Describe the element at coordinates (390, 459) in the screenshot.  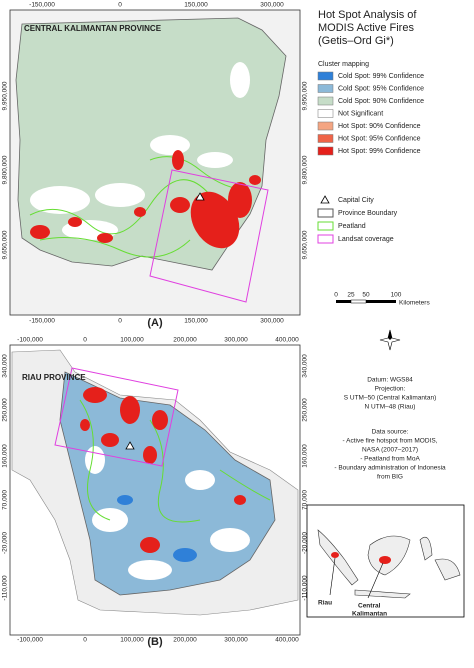
I see `data-source-text: - Peatland from MoA` at that location.